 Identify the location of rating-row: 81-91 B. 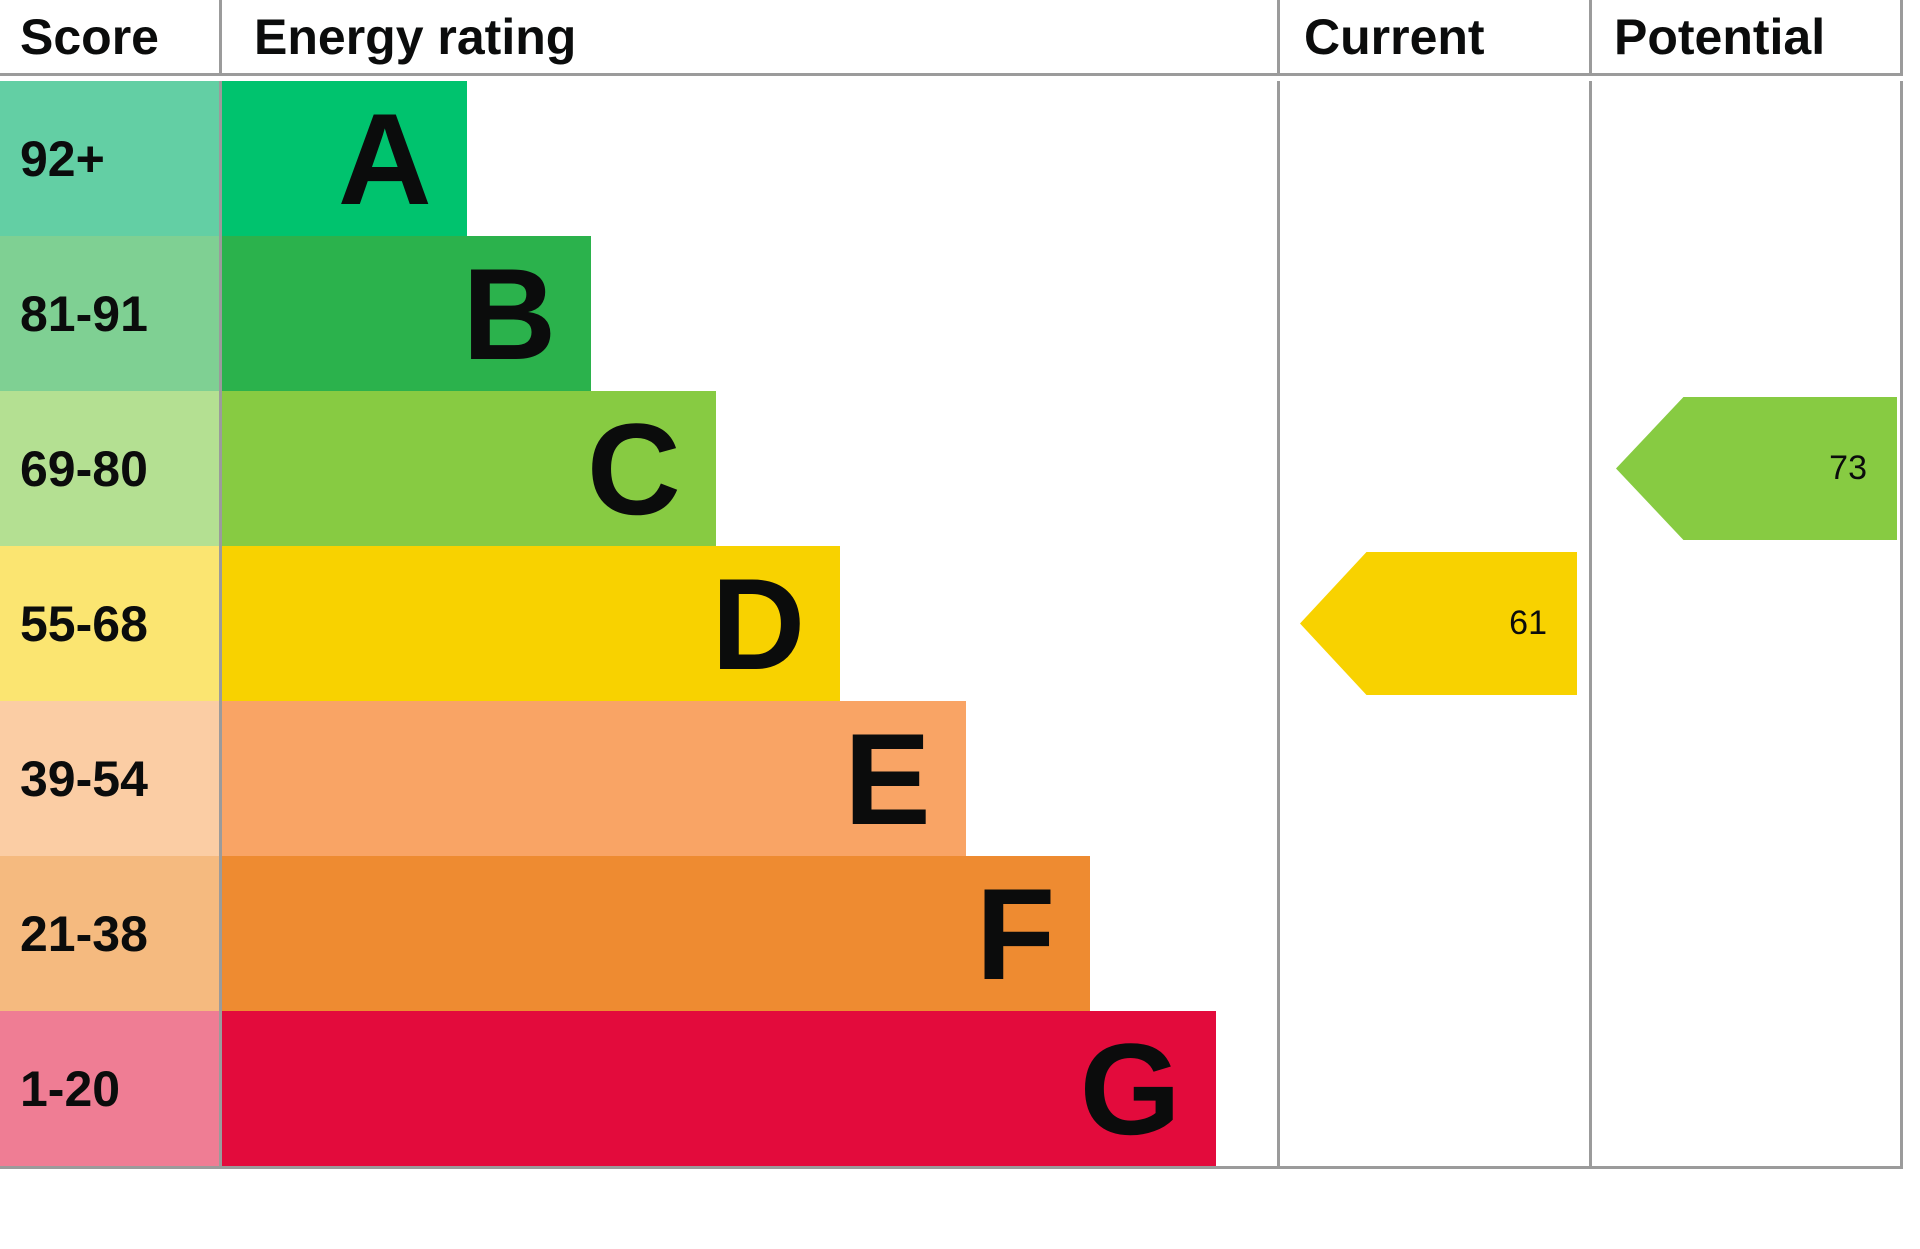
(951, 313).